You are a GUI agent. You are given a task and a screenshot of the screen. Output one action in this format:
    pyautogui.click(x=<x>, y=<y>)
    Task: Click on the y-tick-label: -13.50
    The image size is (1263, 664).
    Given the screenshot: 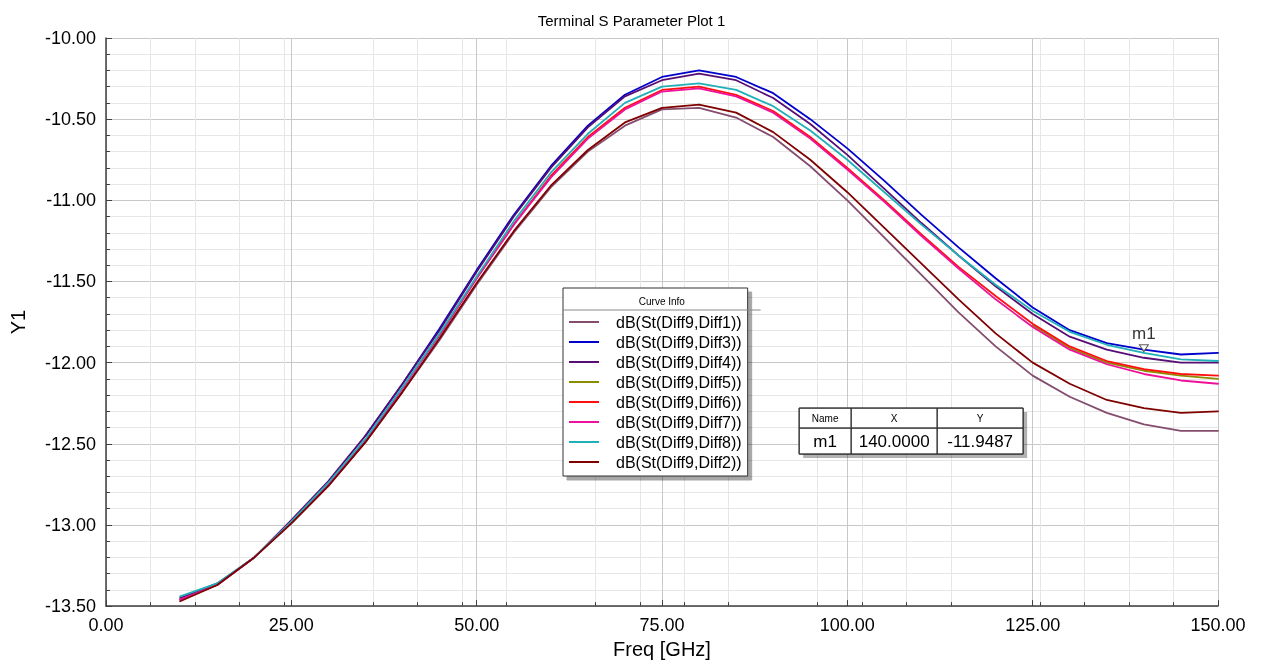 What is the action you would take?
    pyautogui.click(x=70, y=606)
    